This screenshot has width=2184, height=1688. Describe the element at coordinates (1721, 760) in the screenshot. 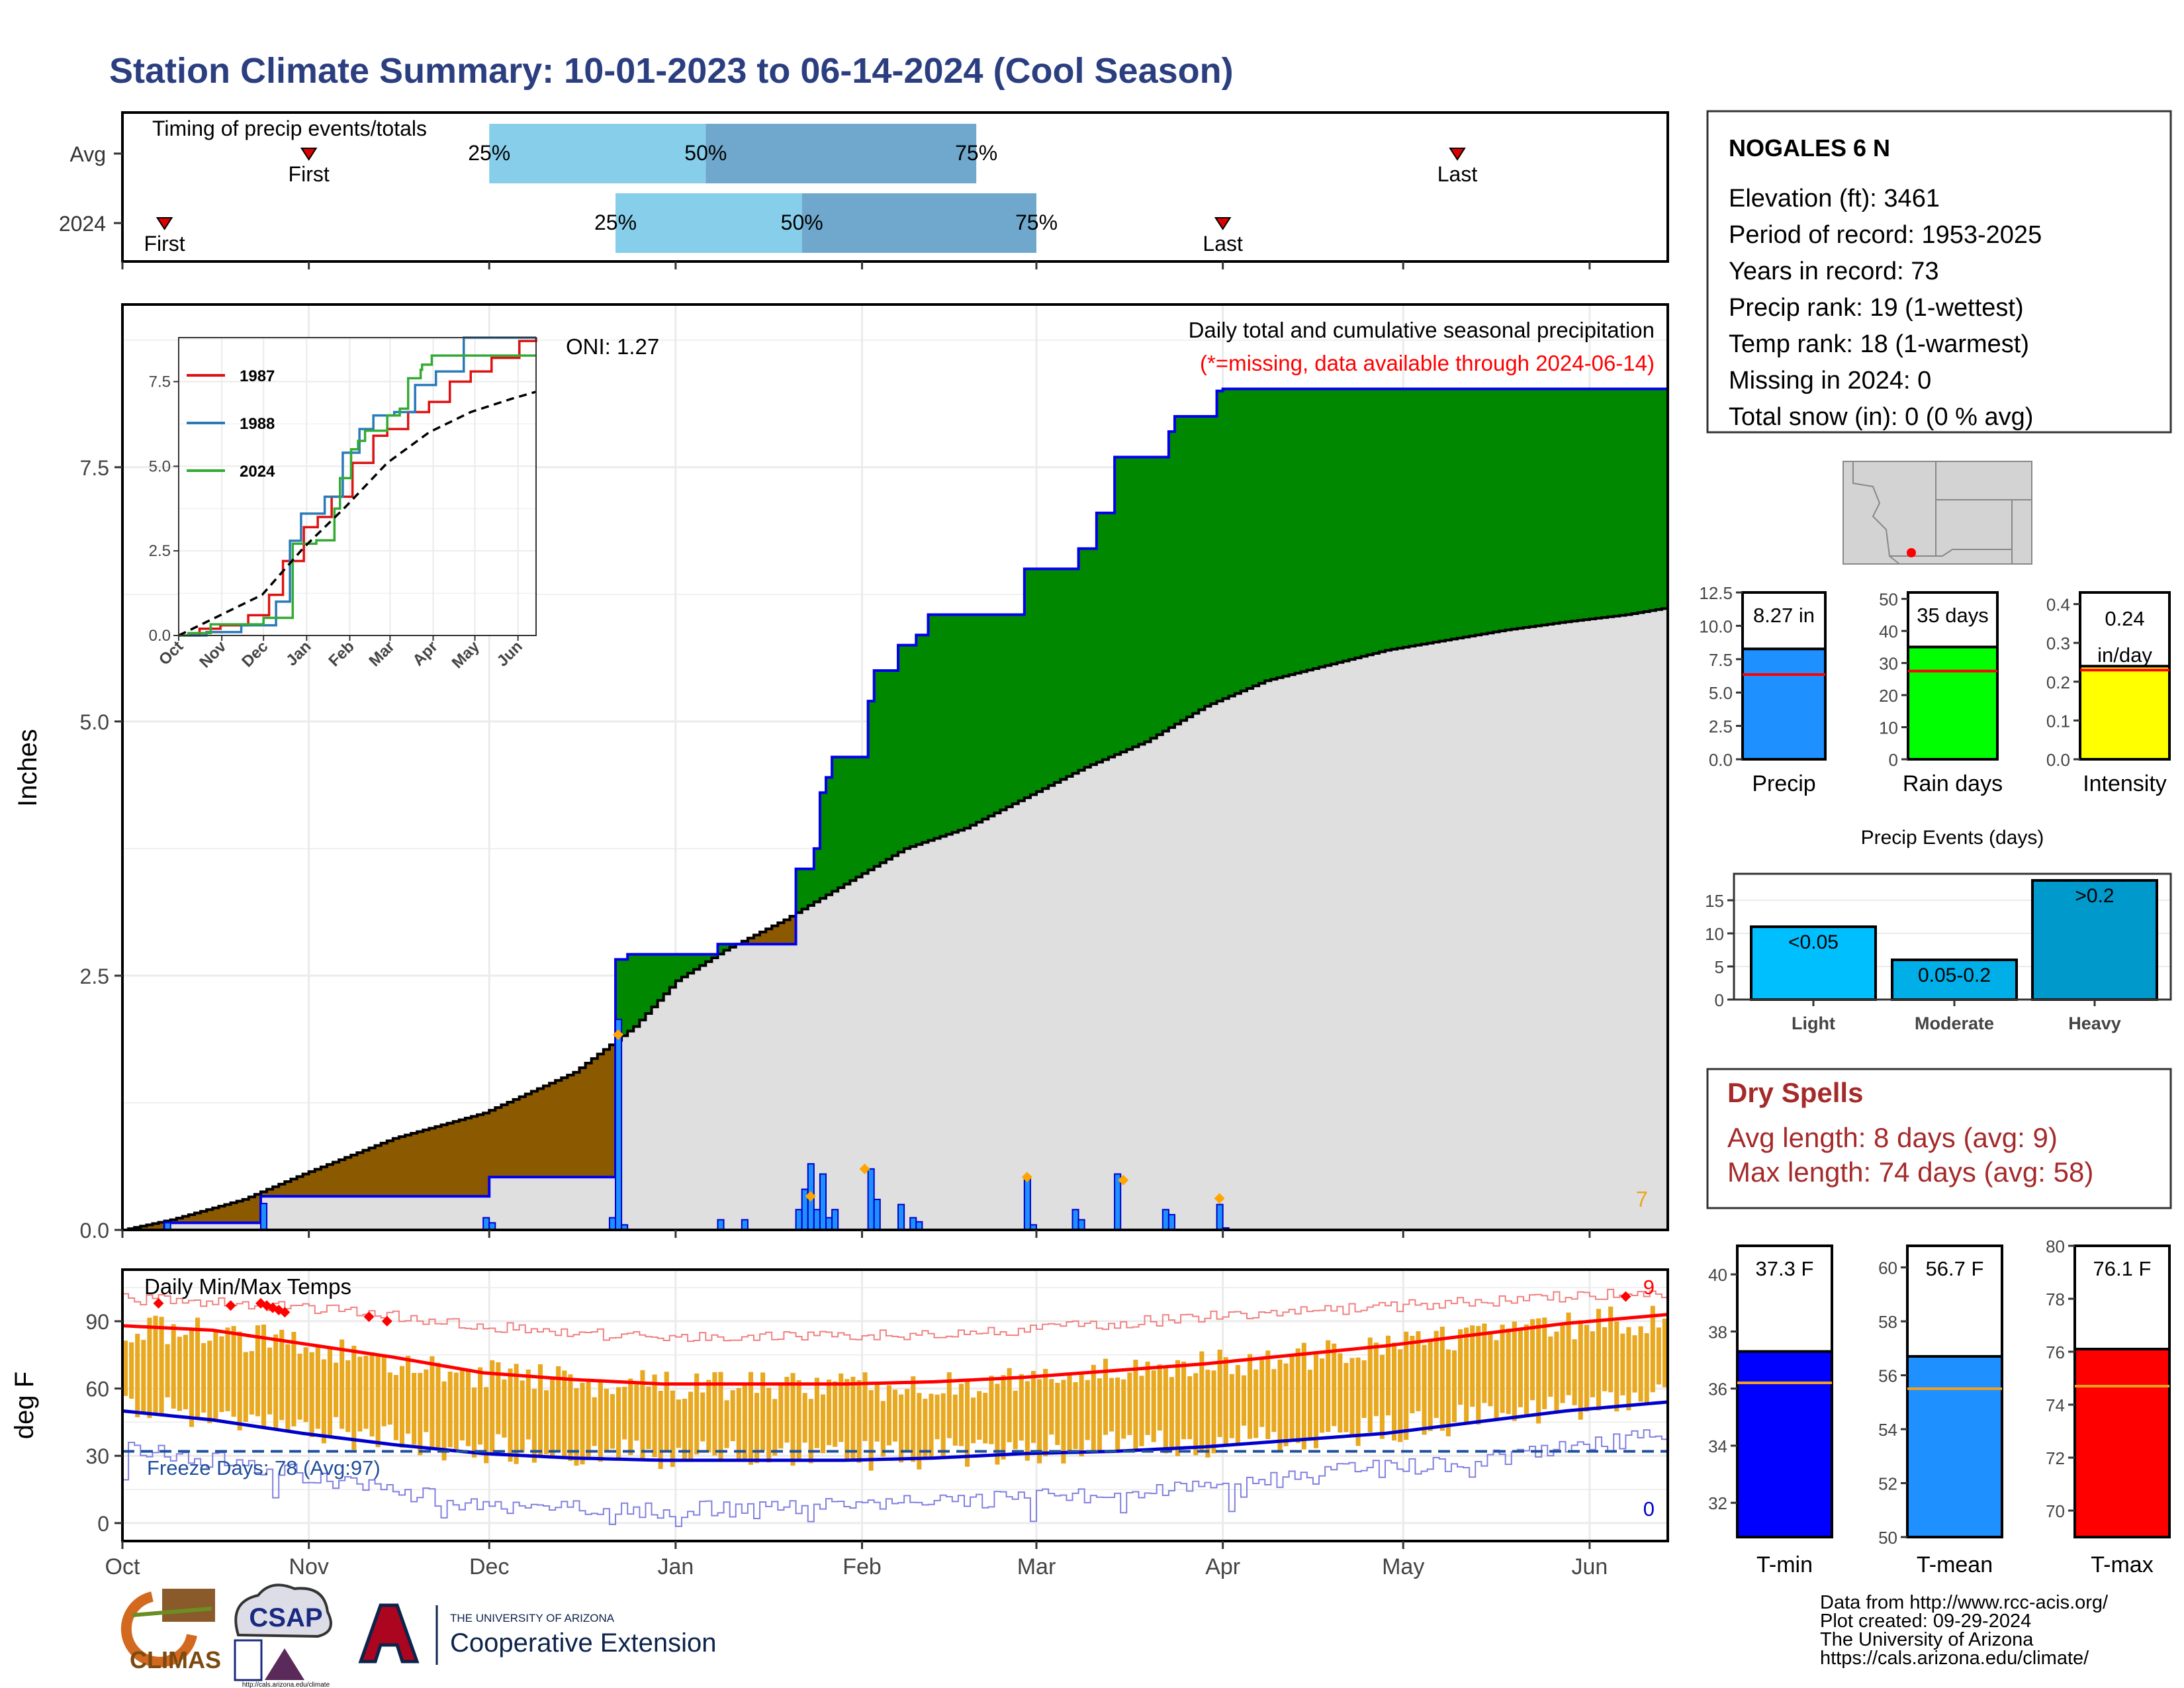

I see `mini-y-tick-label: 0.0` at that location.